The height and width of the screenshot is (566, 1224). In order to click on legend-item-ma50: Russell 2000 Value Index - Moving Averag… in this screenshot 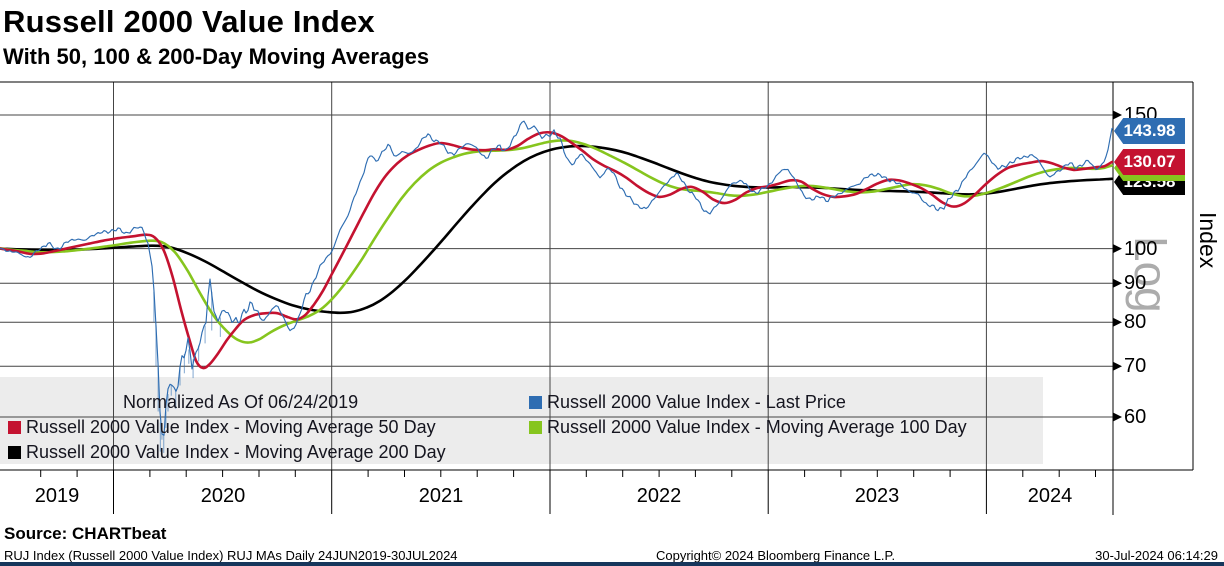, I will do `click(222, 427)`.